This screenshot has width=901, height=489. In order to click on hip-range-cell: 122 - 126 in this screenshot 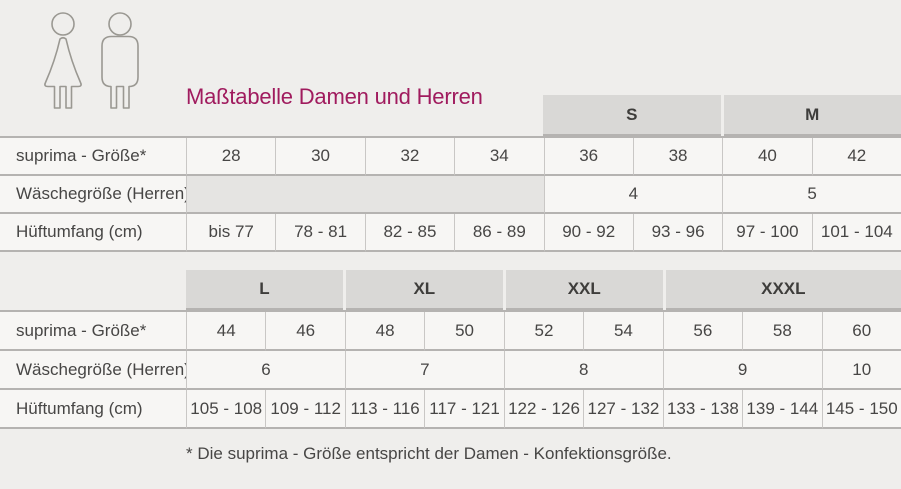, I will do `click(543, 409)`.